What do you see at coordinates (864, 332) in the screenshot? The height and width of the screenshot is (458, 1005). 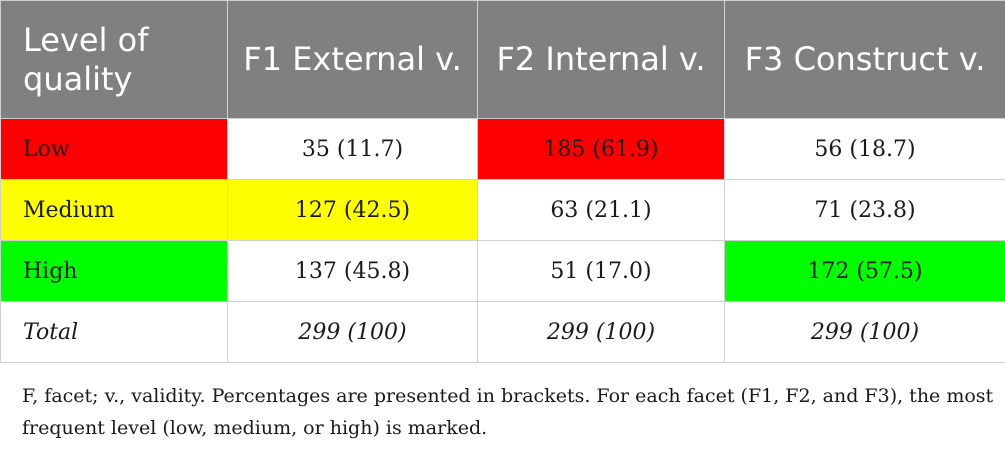 I see `cell-total-f3: 299 (100)` at bounding box center [864, 332].